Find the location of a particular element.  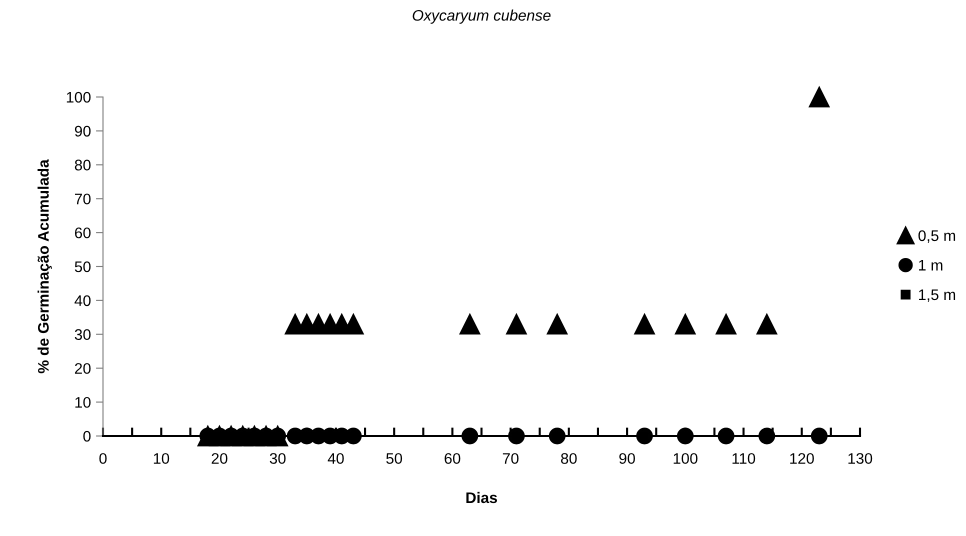

y-tick-label: 20 is located at coordinates (82, 368).